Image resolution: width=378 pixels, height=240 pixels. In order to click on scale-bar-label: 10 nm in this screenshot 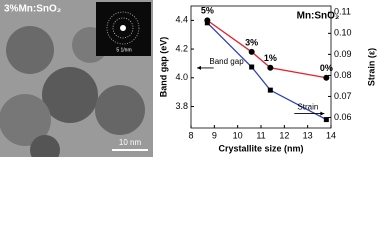, I will do `click(130, 142)`.